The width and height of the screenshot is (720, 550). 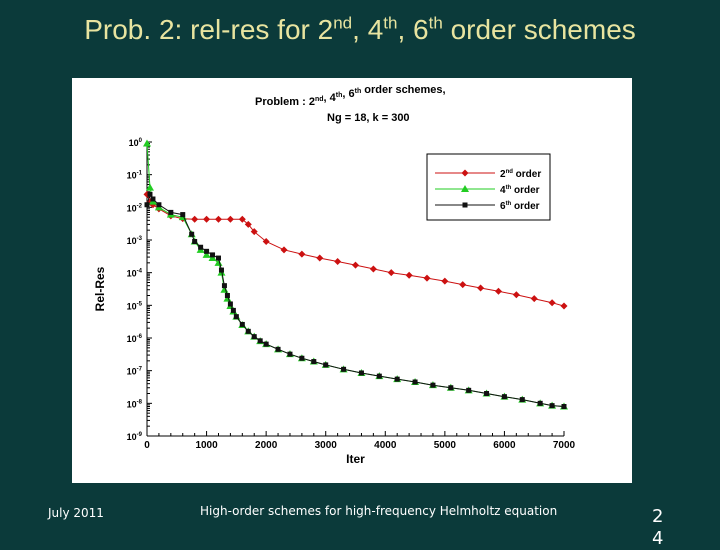 I want to click on legend-sup: th, so click(x=509, y=204).